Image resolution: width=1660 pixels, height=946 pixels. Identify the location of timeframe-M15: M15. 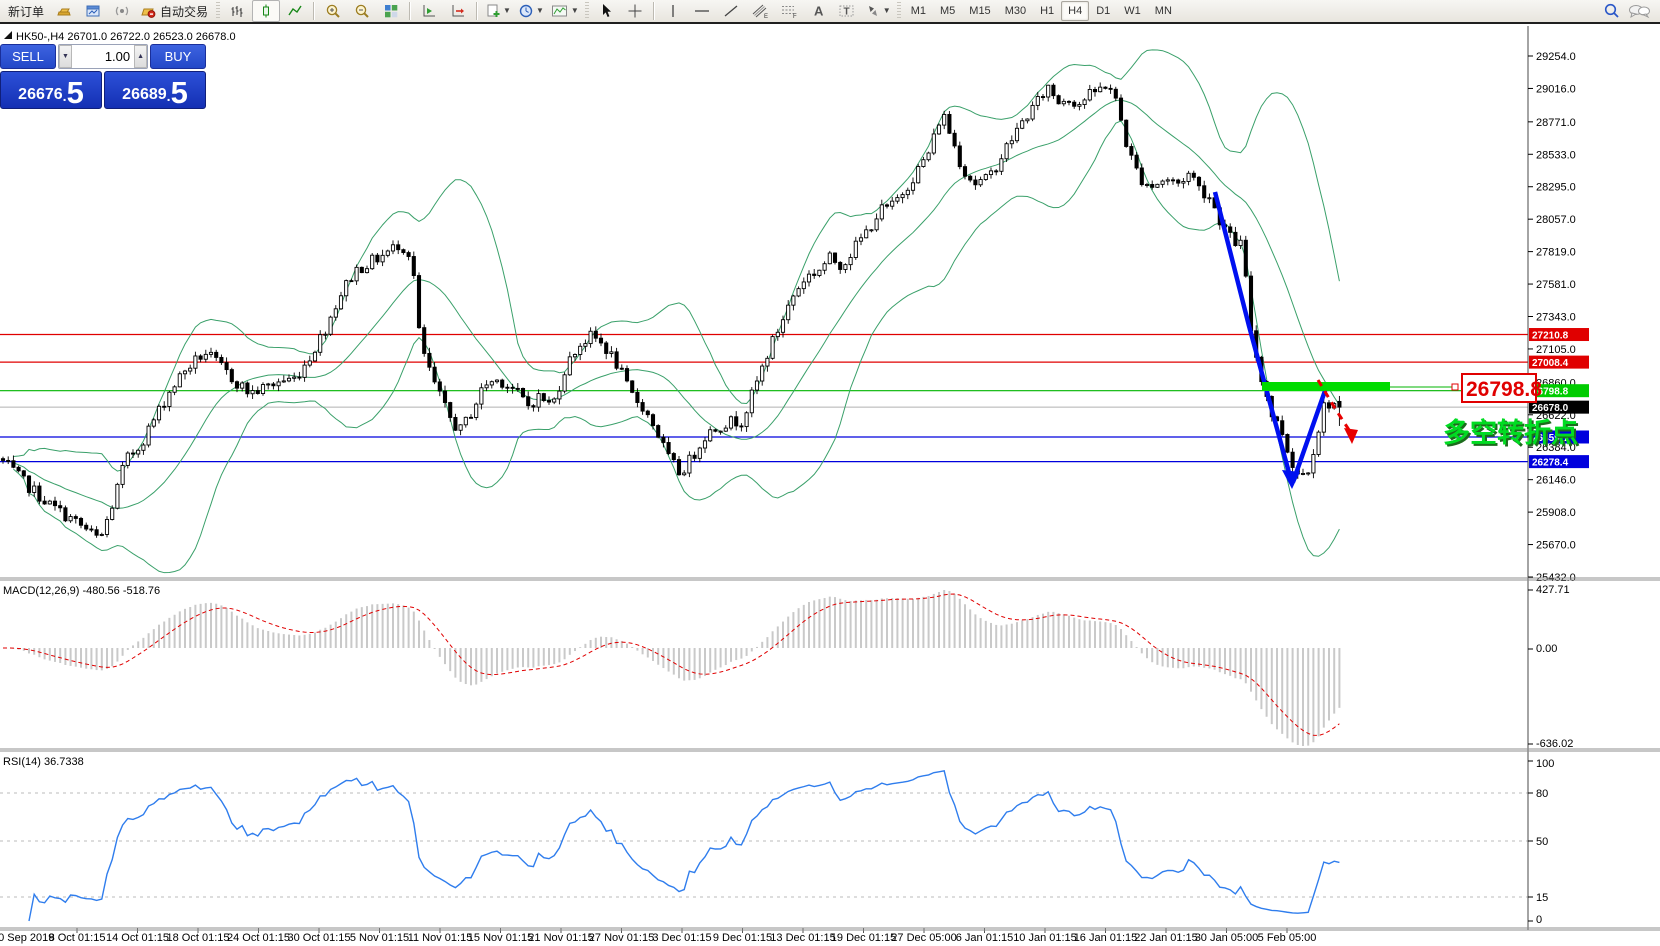
(980, 11).